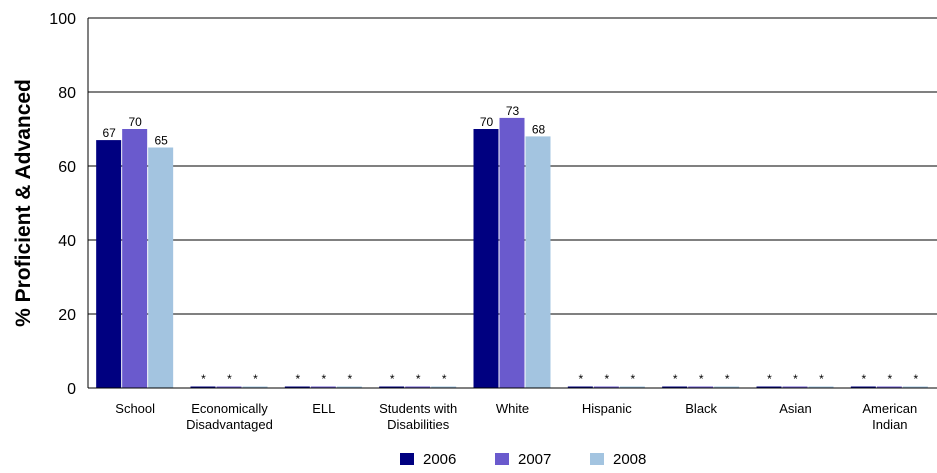 The image size is (937, 473). I want to click on legend: 2006 2007 2008, so click(523, 459).